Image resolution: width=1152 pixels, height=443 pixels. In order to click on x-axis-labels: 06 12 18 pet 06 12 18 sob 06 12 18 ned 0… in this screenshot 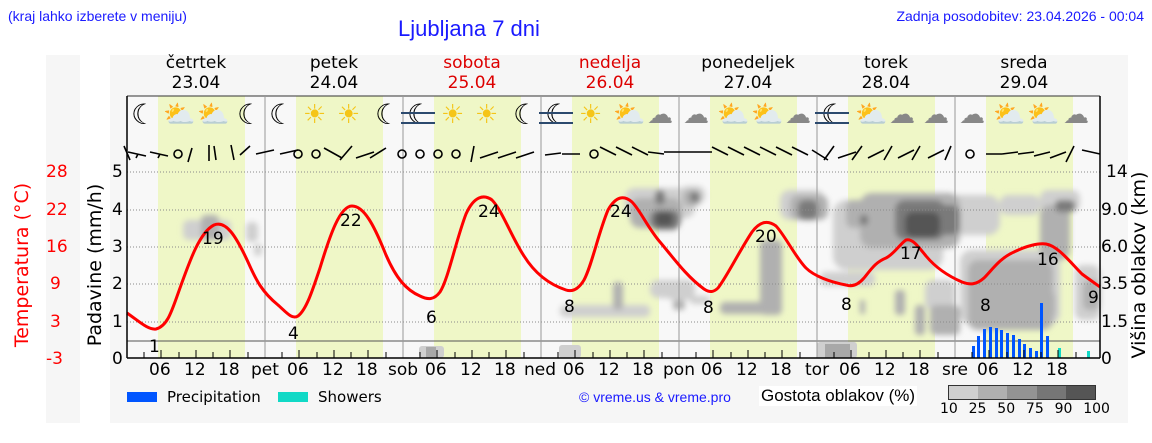, I will do `click(608, 370)`.